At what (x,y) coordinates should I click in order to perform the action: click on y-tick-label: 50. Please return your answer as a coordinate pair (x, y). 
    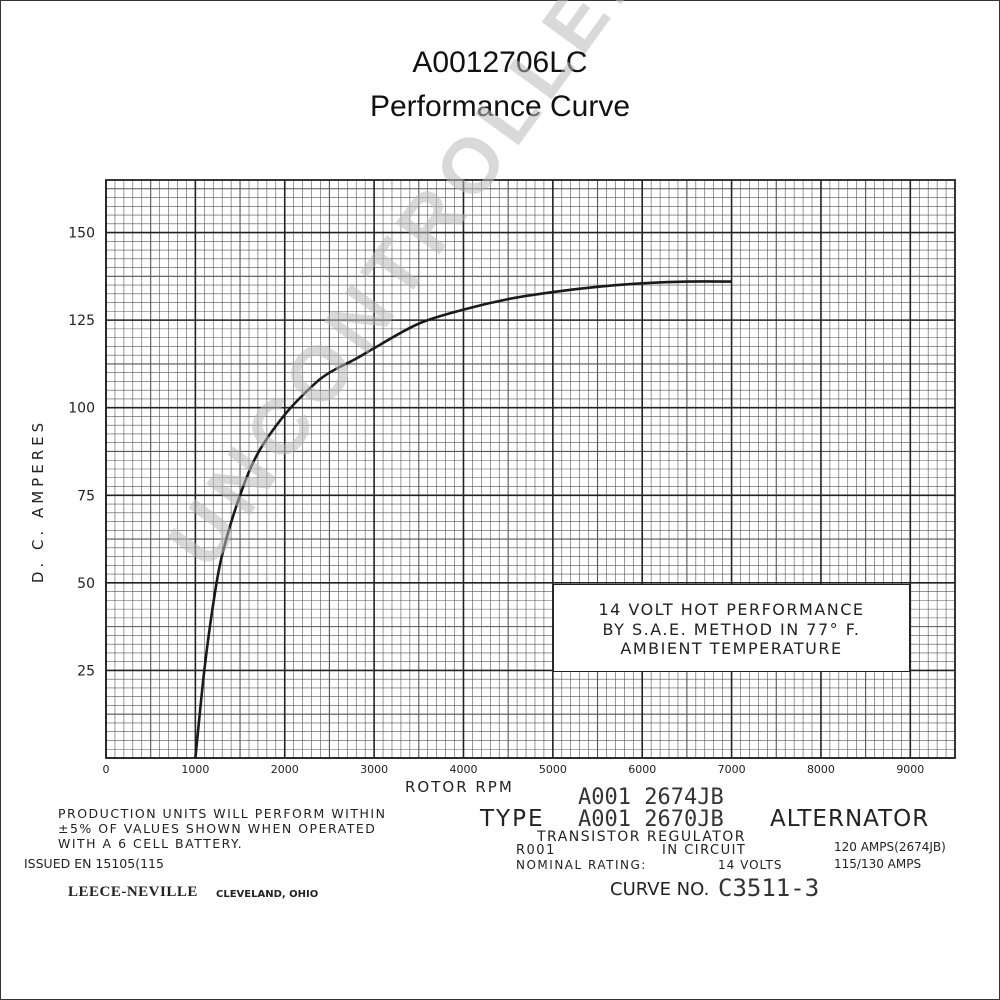
    Looking at the image, I should click on (86, 584).